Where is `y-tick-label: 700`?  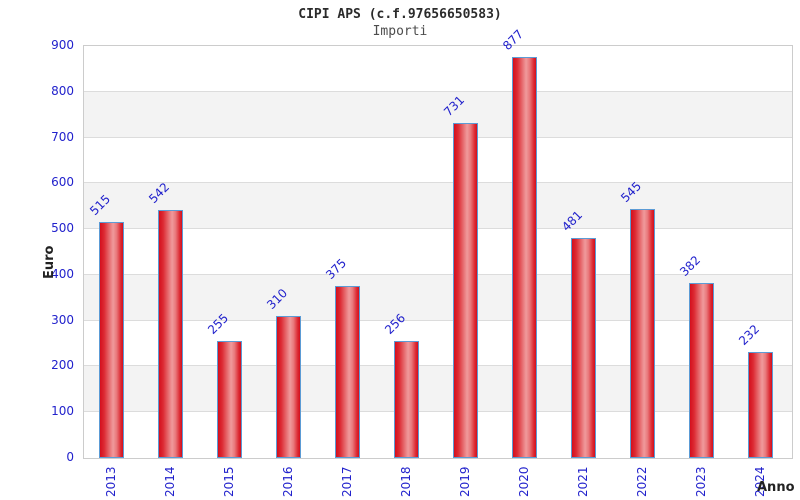 y-tick-label: 700 is located at coordinates (62, 136).